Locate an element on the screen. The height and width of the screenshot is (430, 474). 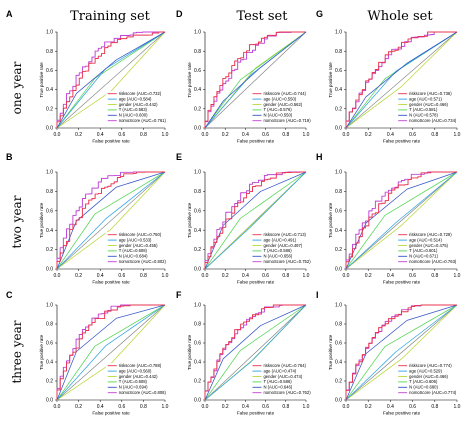
legend-entry-n: N (AUC=0.671) is located at coordinates (423, 256).